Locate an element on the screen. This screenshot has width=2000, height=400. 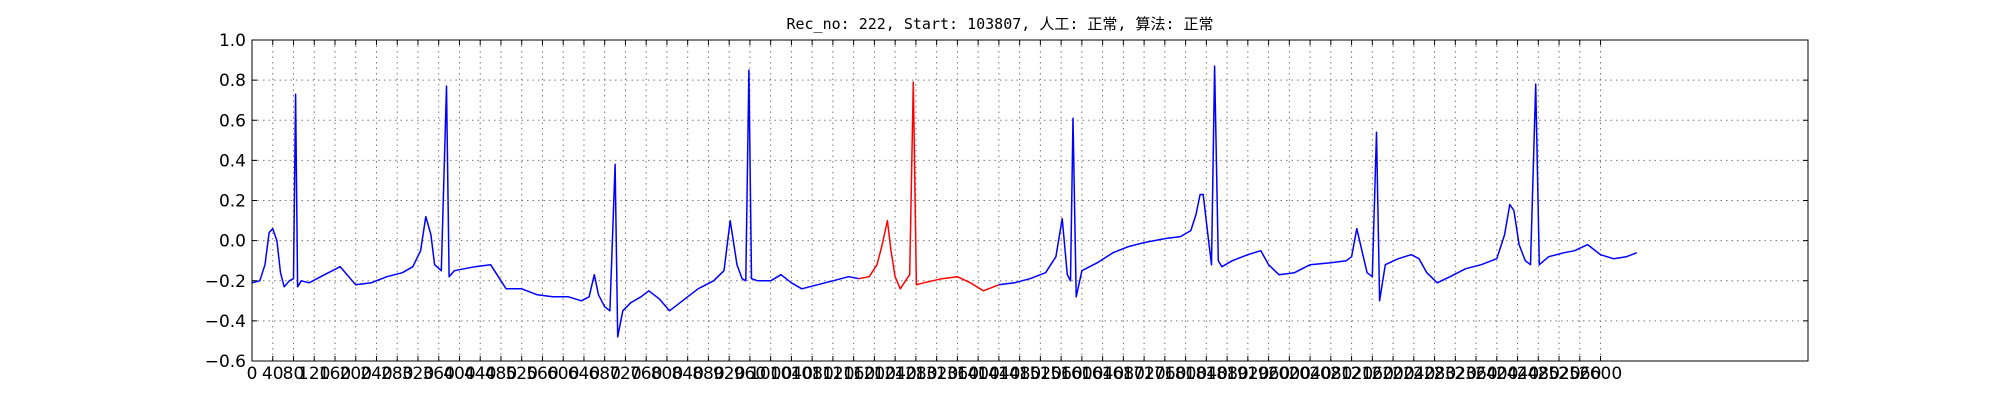
x-tick-label: 2400 is located at coordinates (1496, 374).